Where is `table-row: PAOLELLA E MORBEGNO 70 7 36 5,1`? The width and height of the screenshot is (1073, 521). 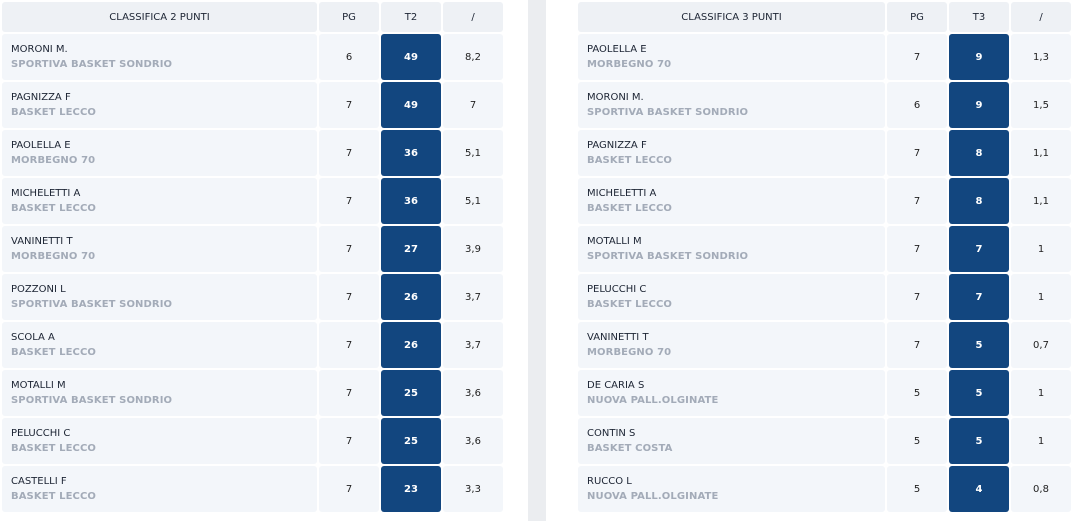 table-row: PAOLELLA E MORBEGNO 70 7 36 5,1 is located at coordinates (252, 153).